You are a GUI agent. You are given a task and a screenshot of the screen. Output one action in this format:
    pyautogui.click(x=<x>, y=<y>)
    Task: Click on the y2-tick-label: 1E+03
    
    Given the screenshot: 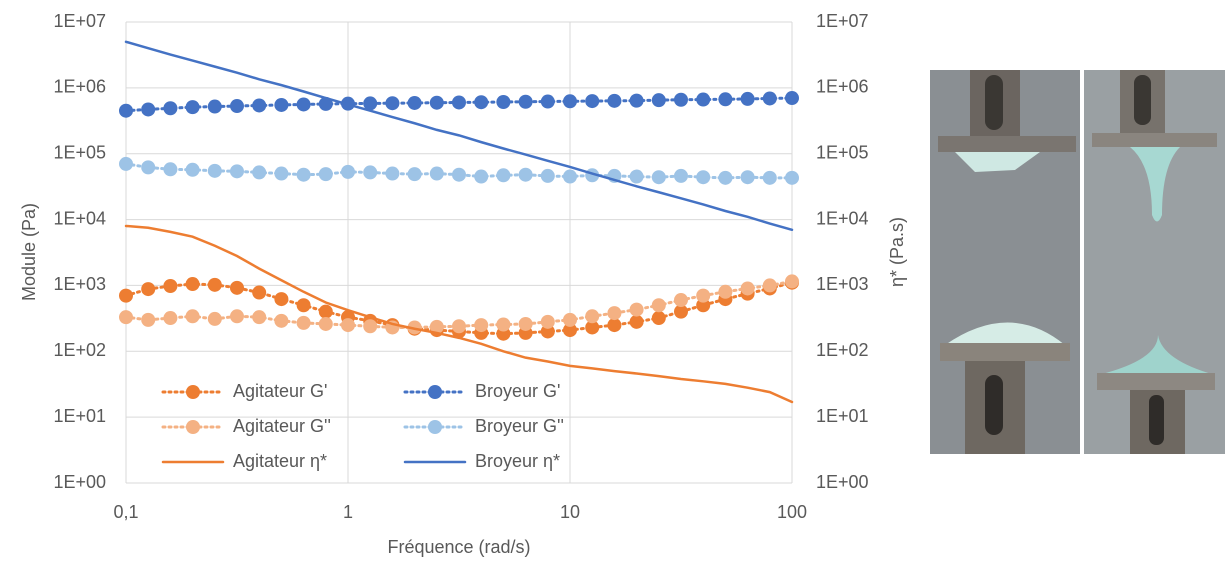 What is the action you would take?
    pyautogui.click(x=842, y=284)
    